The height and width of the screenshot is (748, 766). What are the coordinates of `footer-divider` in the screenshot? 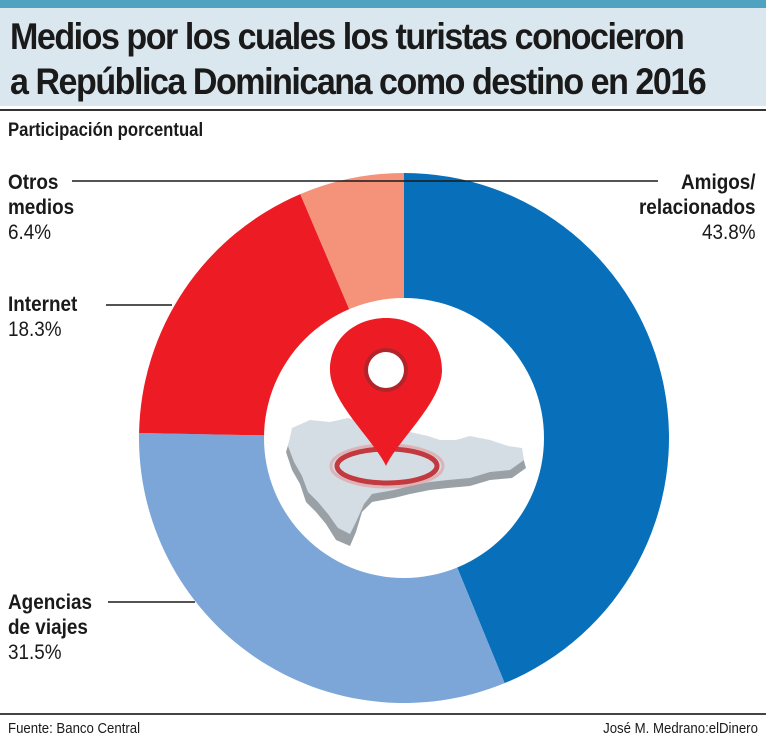 It's located at (383, 714).